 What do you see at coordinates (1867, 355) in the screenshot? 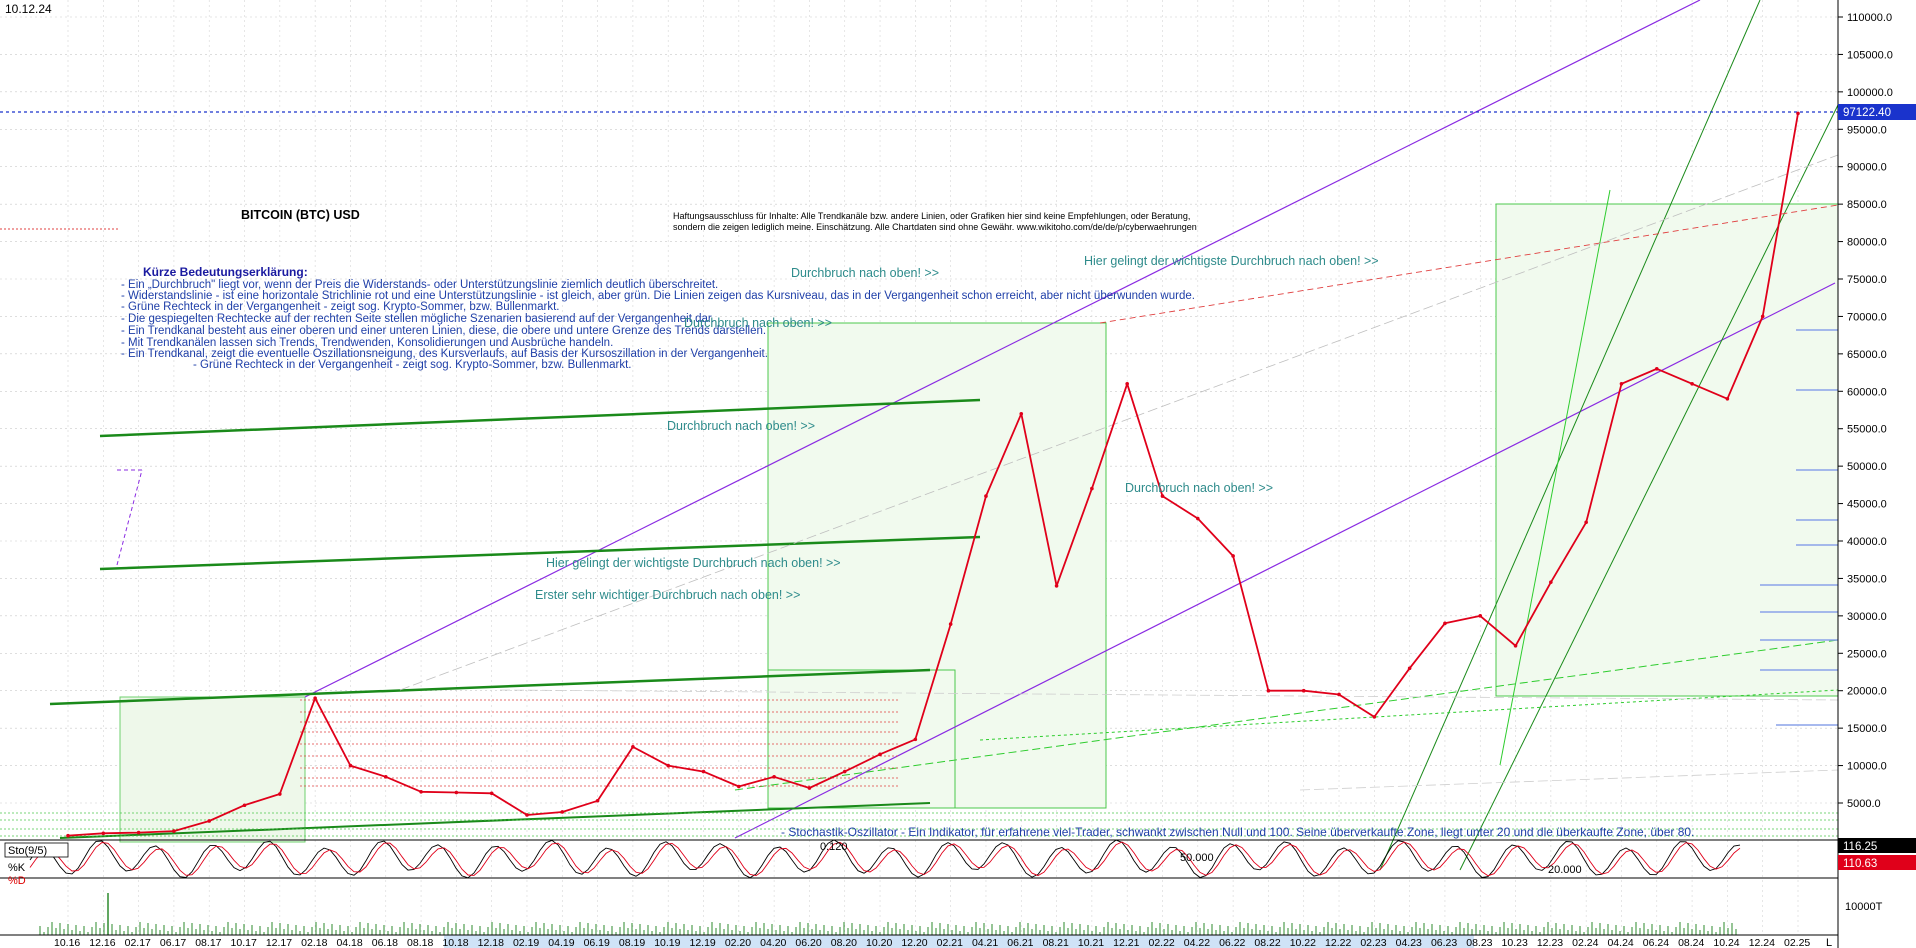
I see `y-tick-label: 65000.0` at bounding box center [1867, 355].